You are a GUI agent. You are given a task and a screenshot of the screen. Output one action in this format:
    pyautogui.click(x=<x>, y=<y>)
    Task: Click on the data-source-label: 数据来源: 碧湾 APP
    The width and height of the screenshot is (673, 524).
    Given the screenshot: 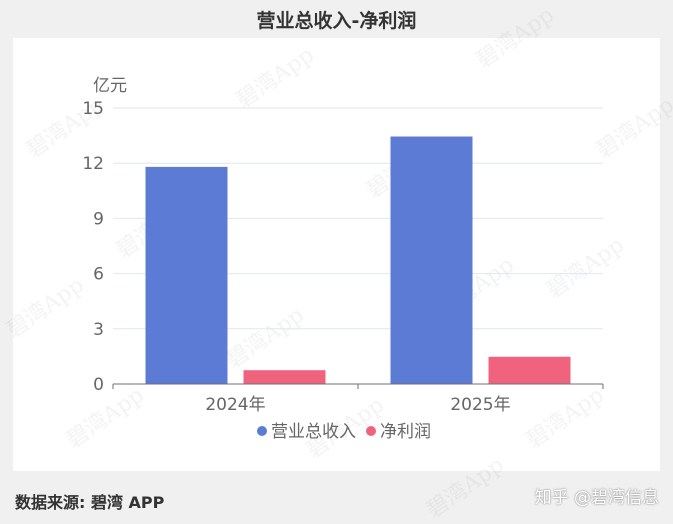 What is the action you would take?
    pyautogui.click(x=90, y=502)
    